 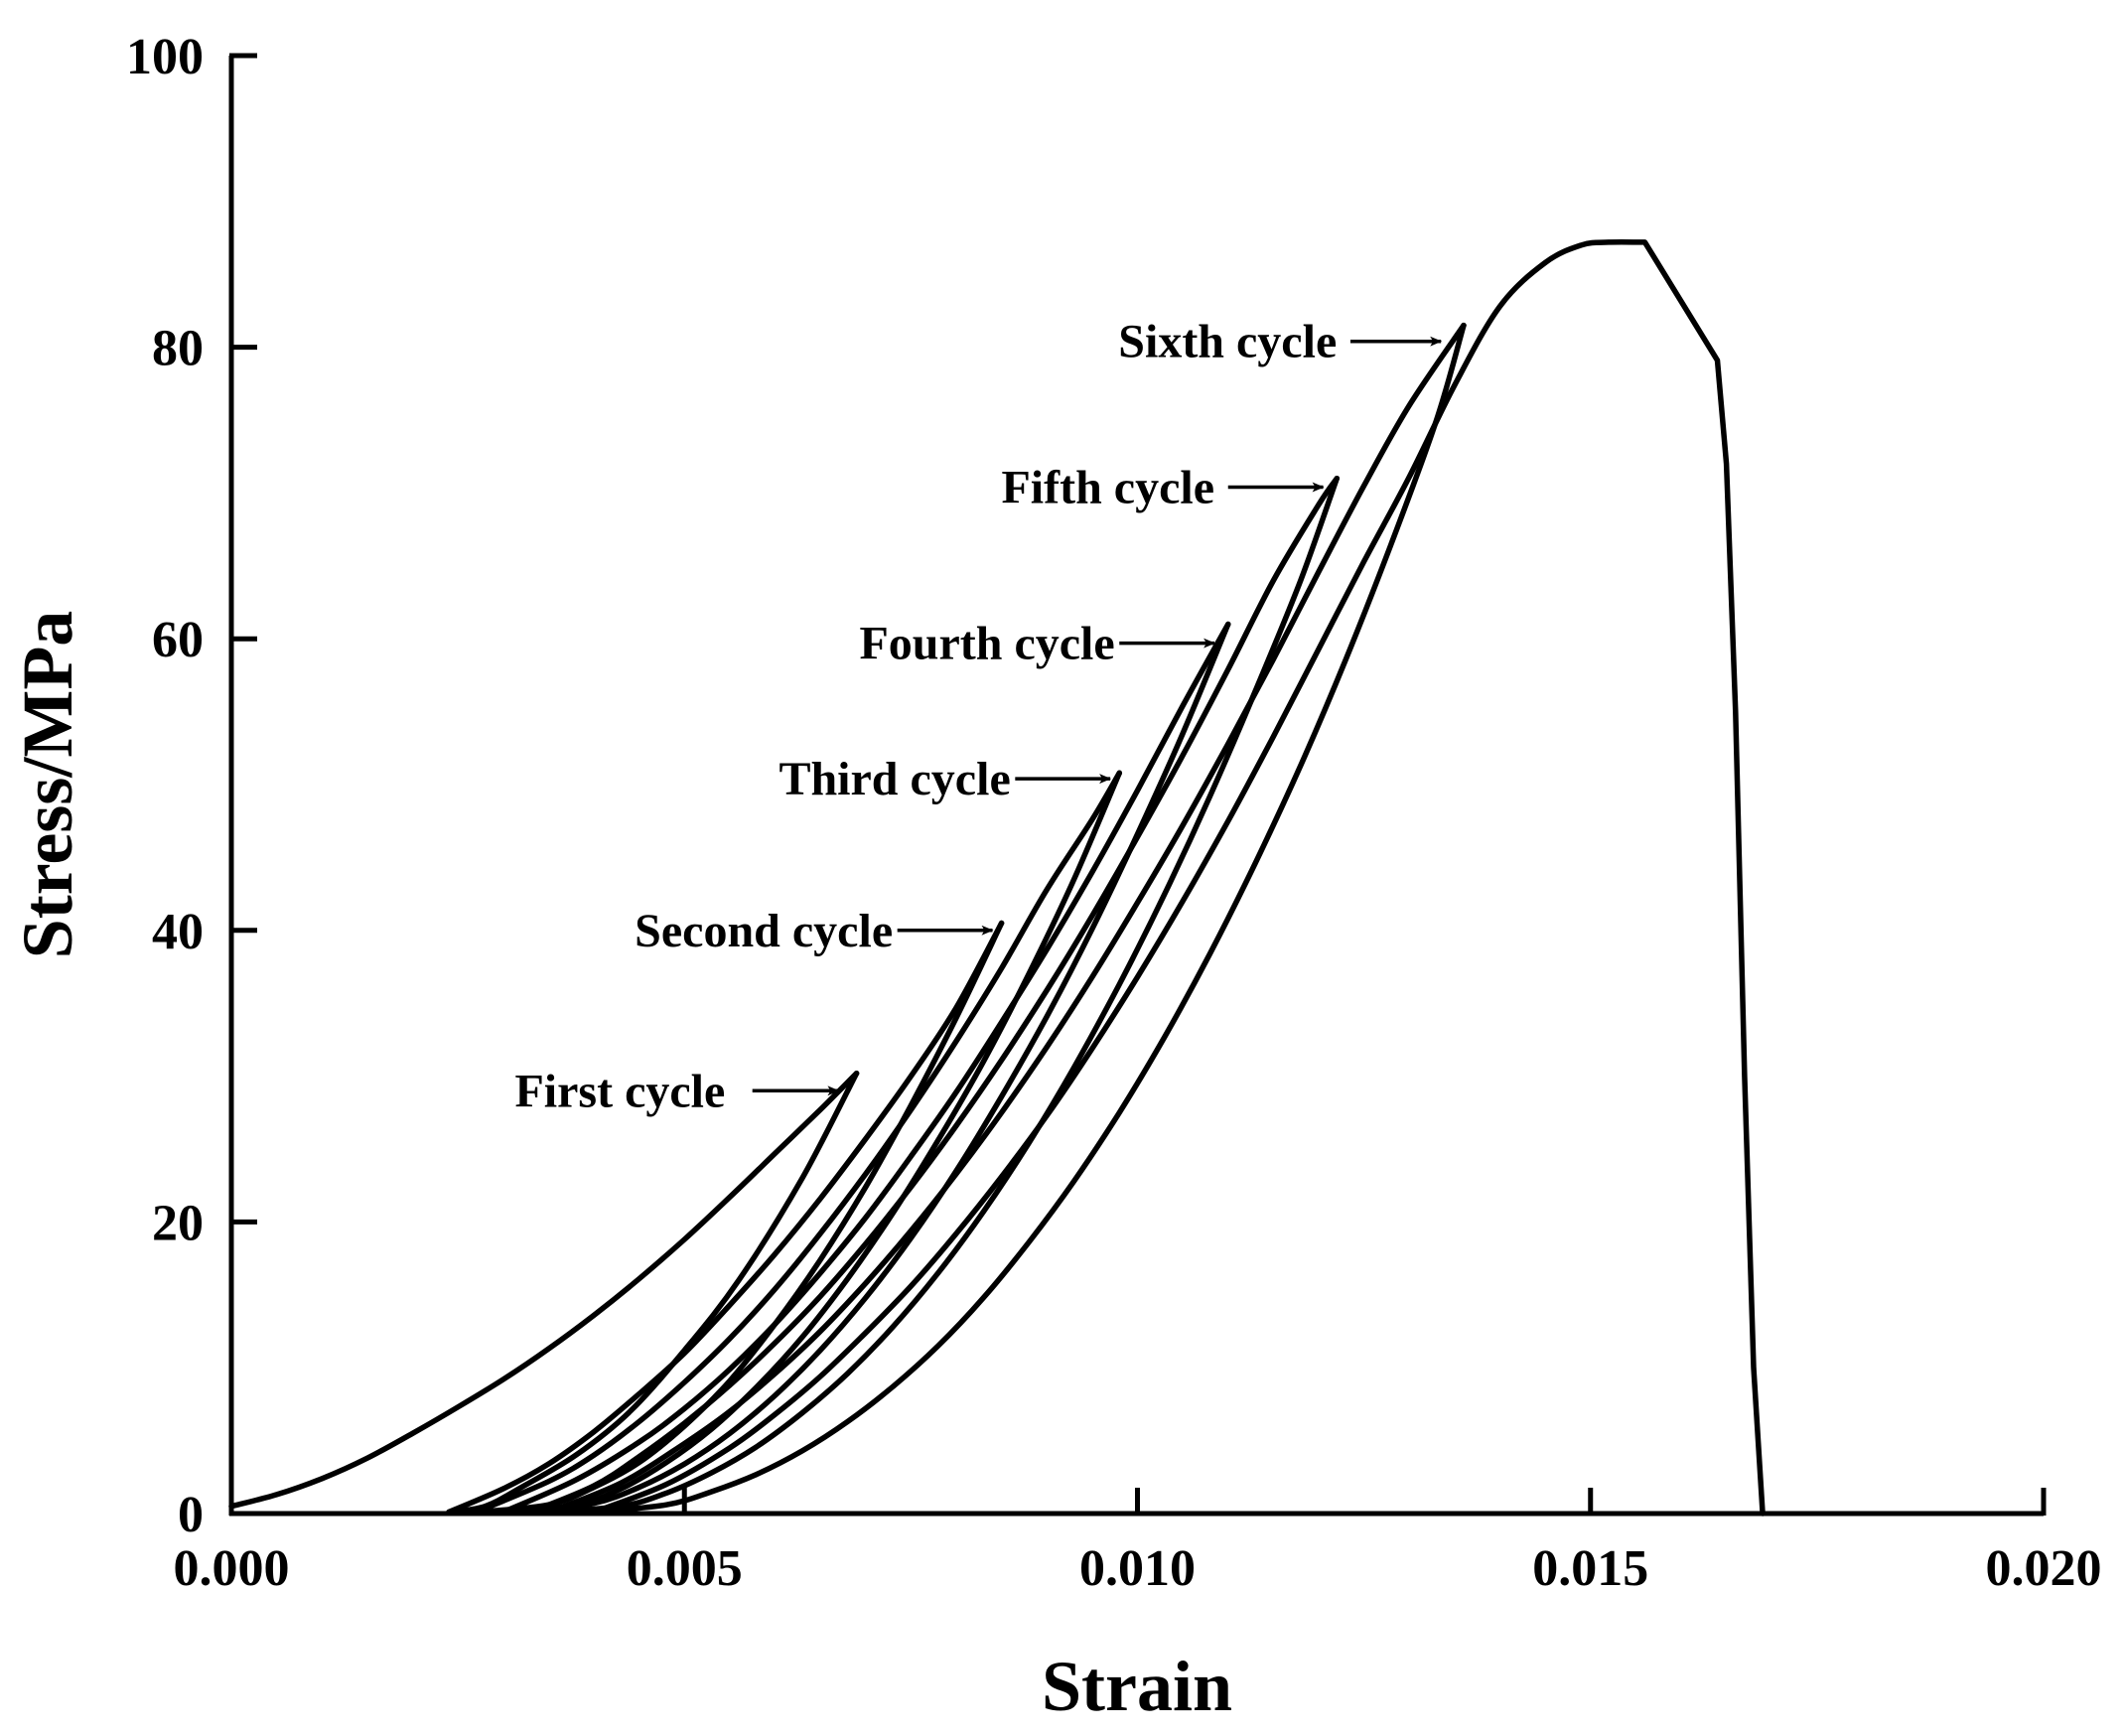 What do you see at coordinates (986, 644) in the screenshot?
I see `annotation-label: Fourth cycle` at bounding box center [986, 644].